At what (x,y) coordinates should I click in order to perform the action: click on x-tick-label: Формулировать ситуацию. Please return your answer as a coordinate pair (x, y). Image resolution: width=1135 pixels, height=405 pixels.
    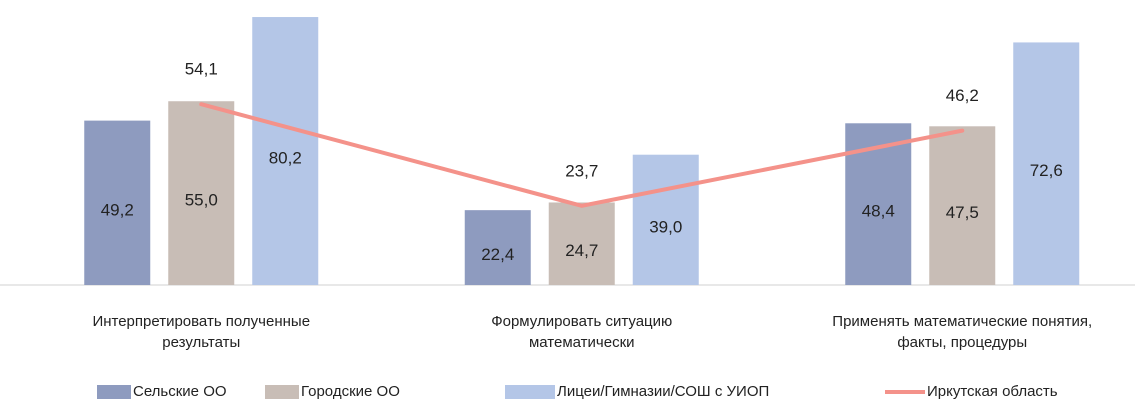
    Looking at the image, I should click on (581, 321).